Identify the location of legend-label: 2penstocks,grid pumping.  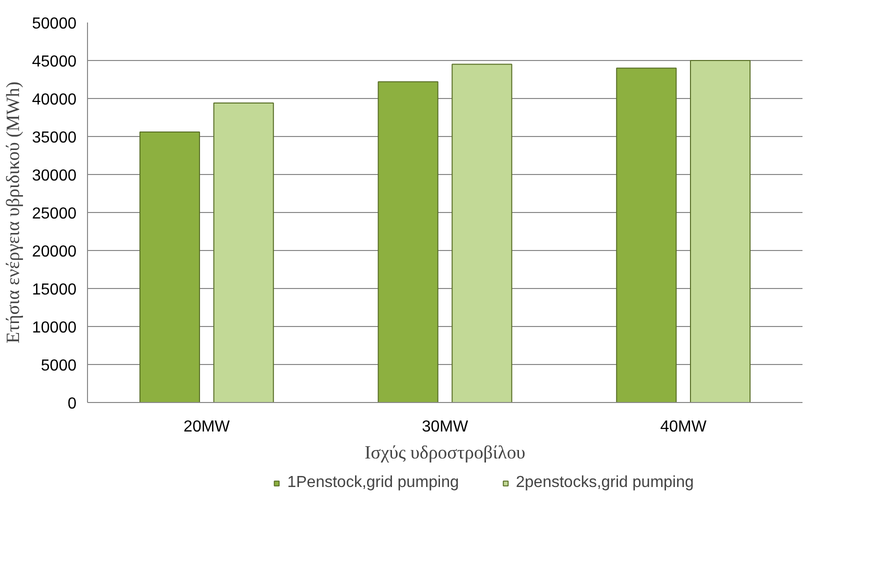
(605, 483).